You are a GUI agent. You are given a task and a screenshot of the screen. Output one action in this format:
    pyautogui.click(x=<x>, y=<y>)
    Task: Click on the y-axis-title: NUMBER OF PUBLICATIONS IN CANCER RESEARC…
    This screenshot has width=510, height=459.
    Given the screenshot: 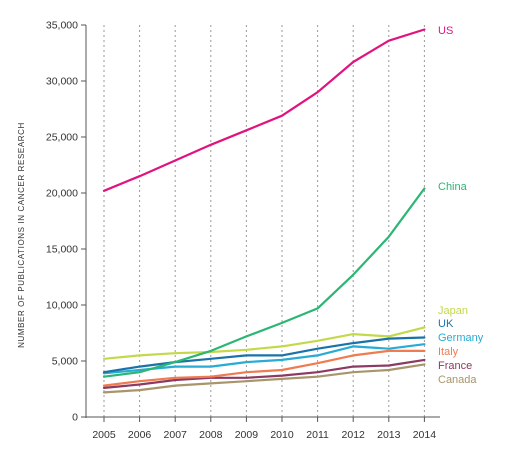 What is the action you would take?
    pyautogui.click(x=21, y=235)
    